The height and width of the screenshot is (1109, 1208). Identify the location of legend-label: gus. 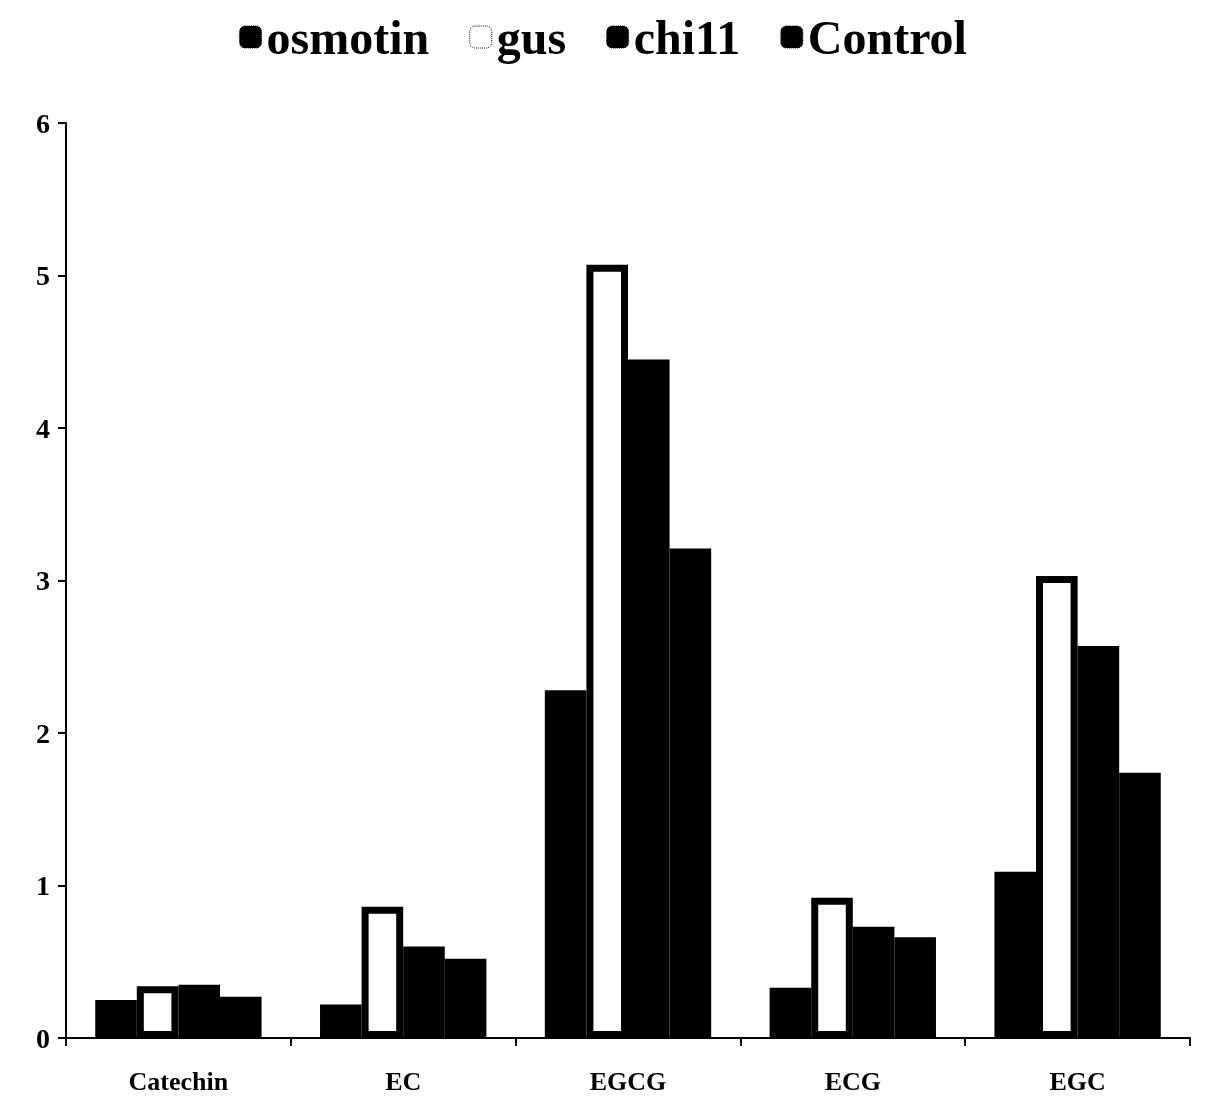
(531, 37).